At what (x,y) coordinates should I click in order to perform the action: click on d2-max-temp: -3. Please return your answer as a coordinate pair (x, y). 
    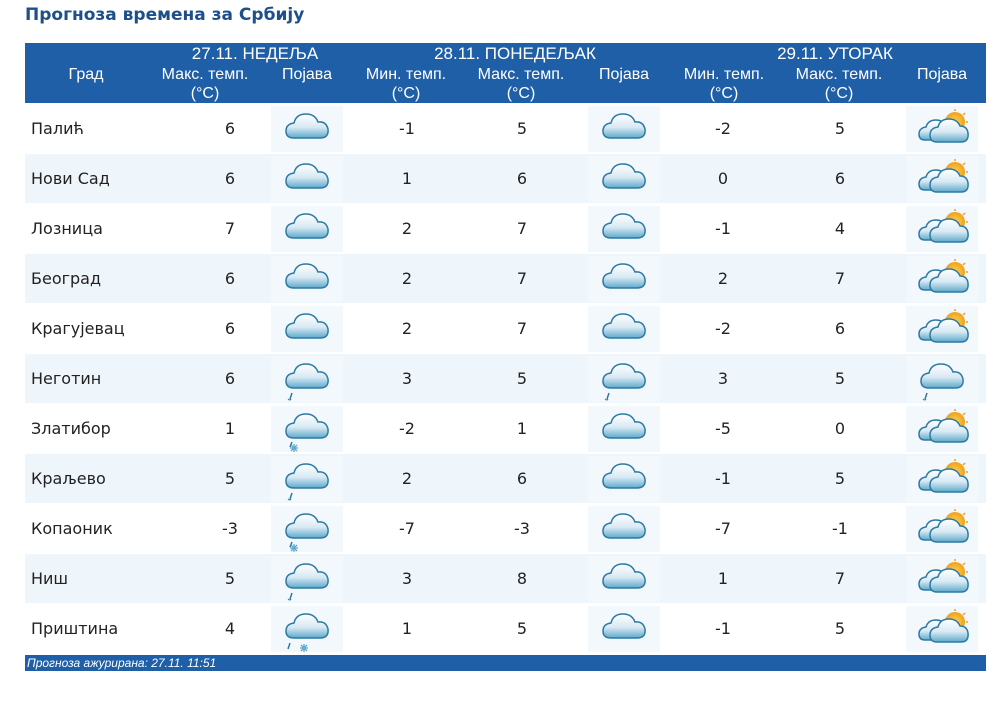
    Looking at the image, I should click on (522, 528).